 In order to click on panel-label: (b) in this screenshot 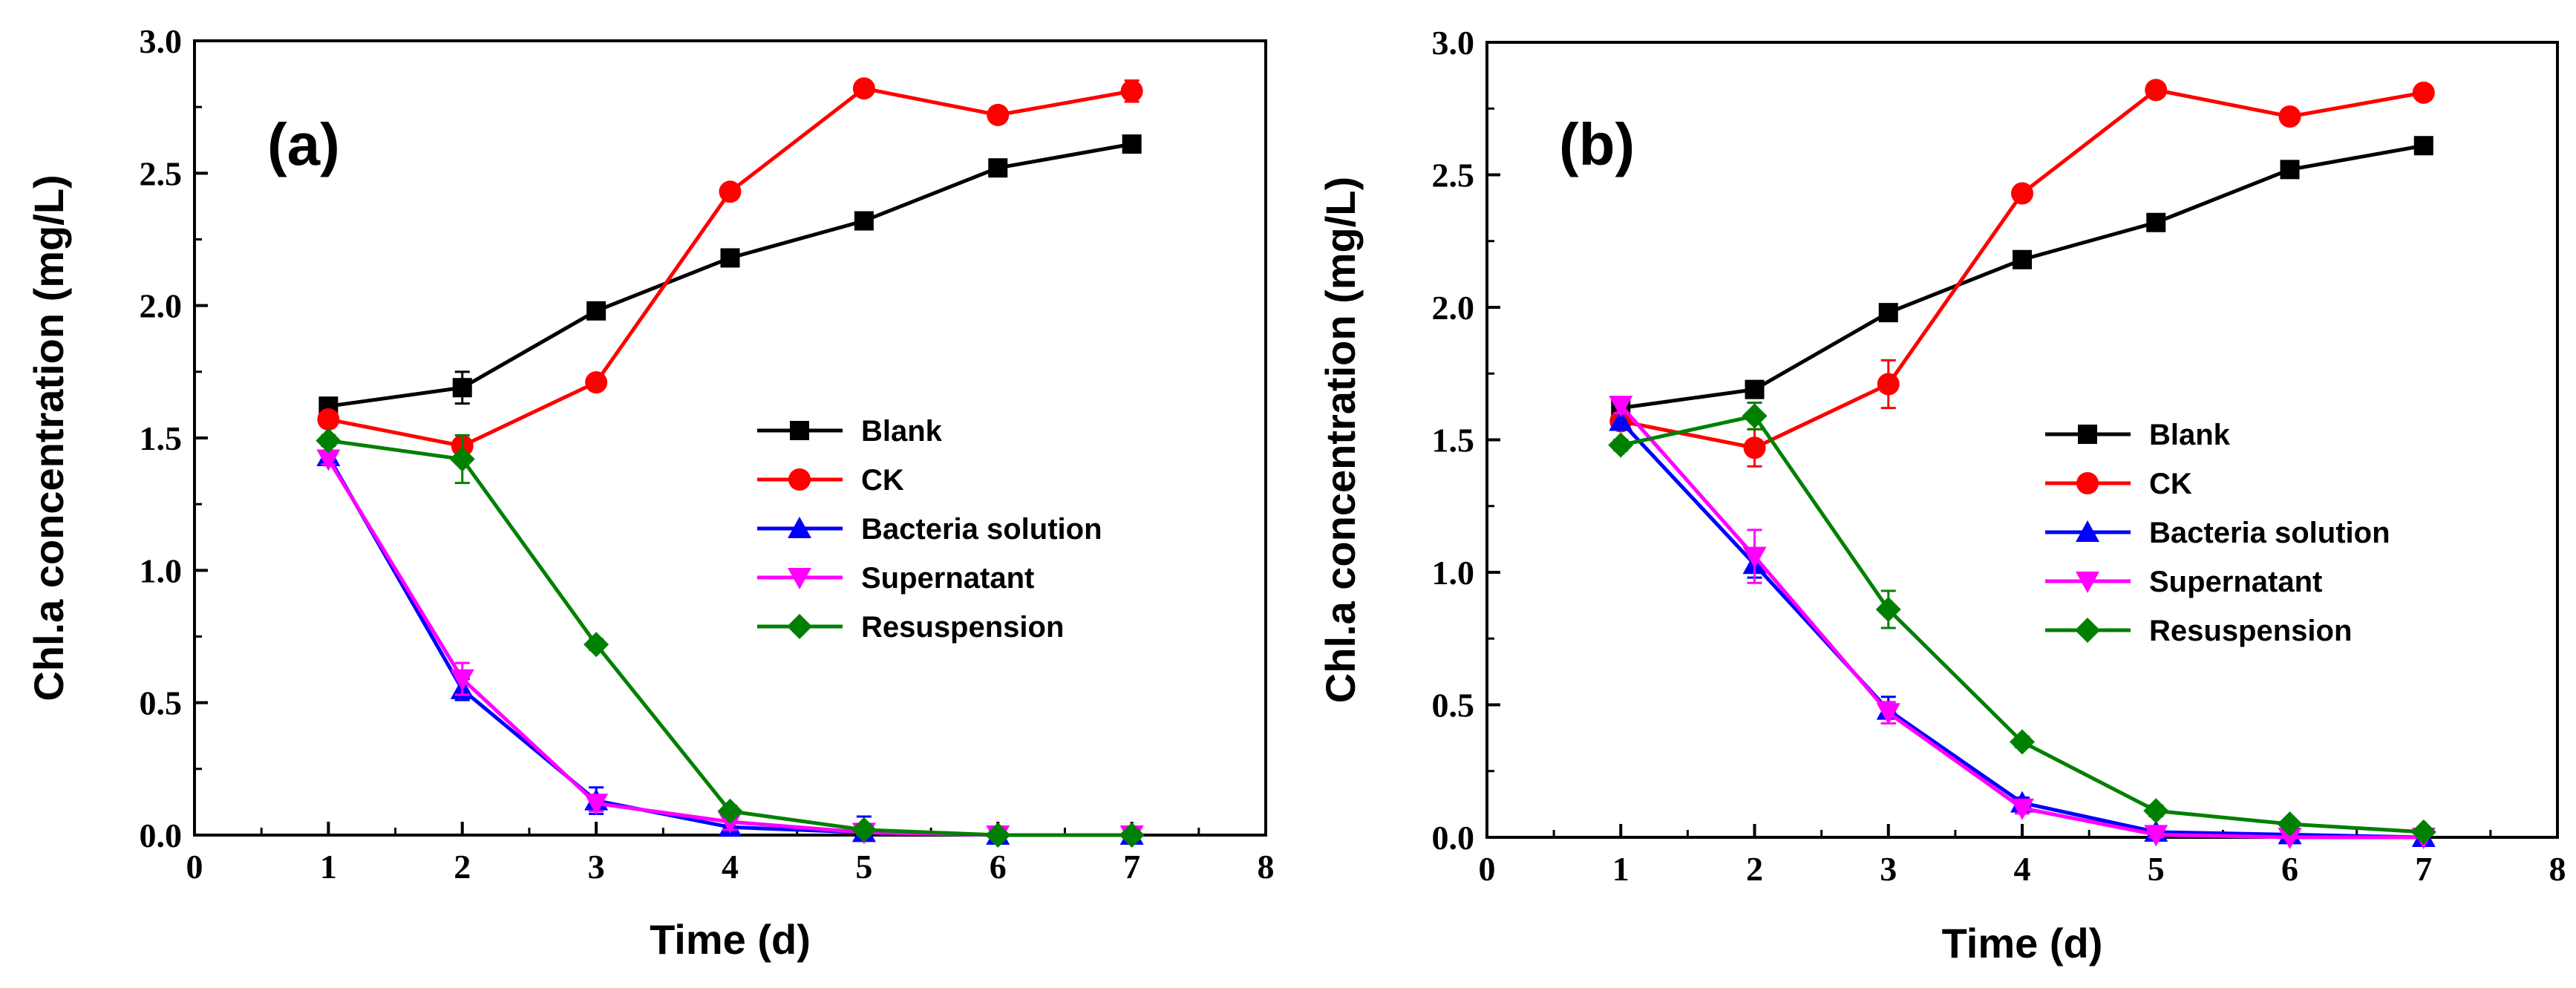, I will do `click(1597, 144)`.